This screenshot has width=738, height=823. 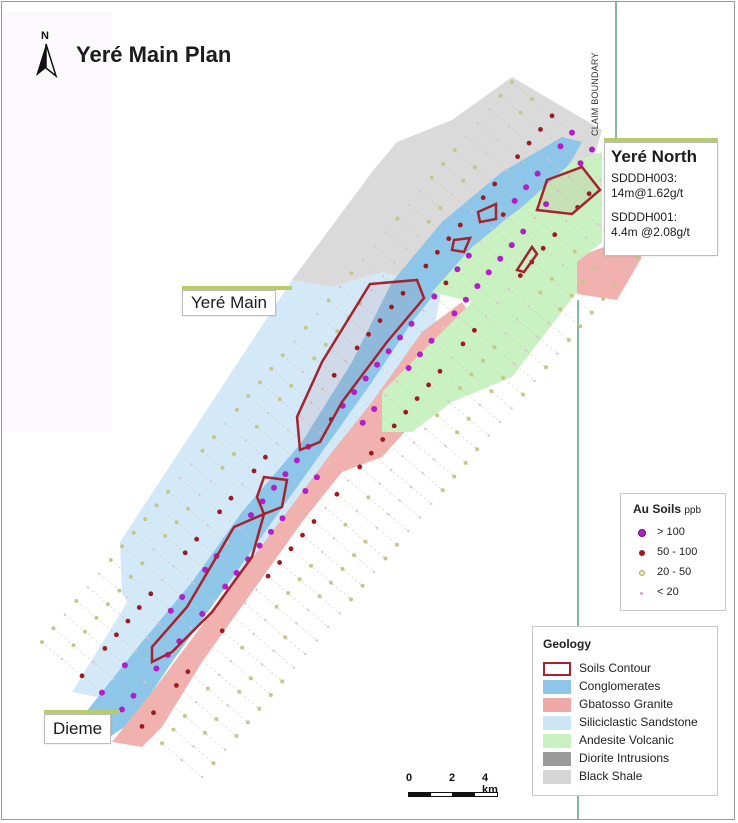 What do you see at coordinates (78, 728) in the screenshot?
I see `dieme-label: Dieme` at bounding box center [78, 728].